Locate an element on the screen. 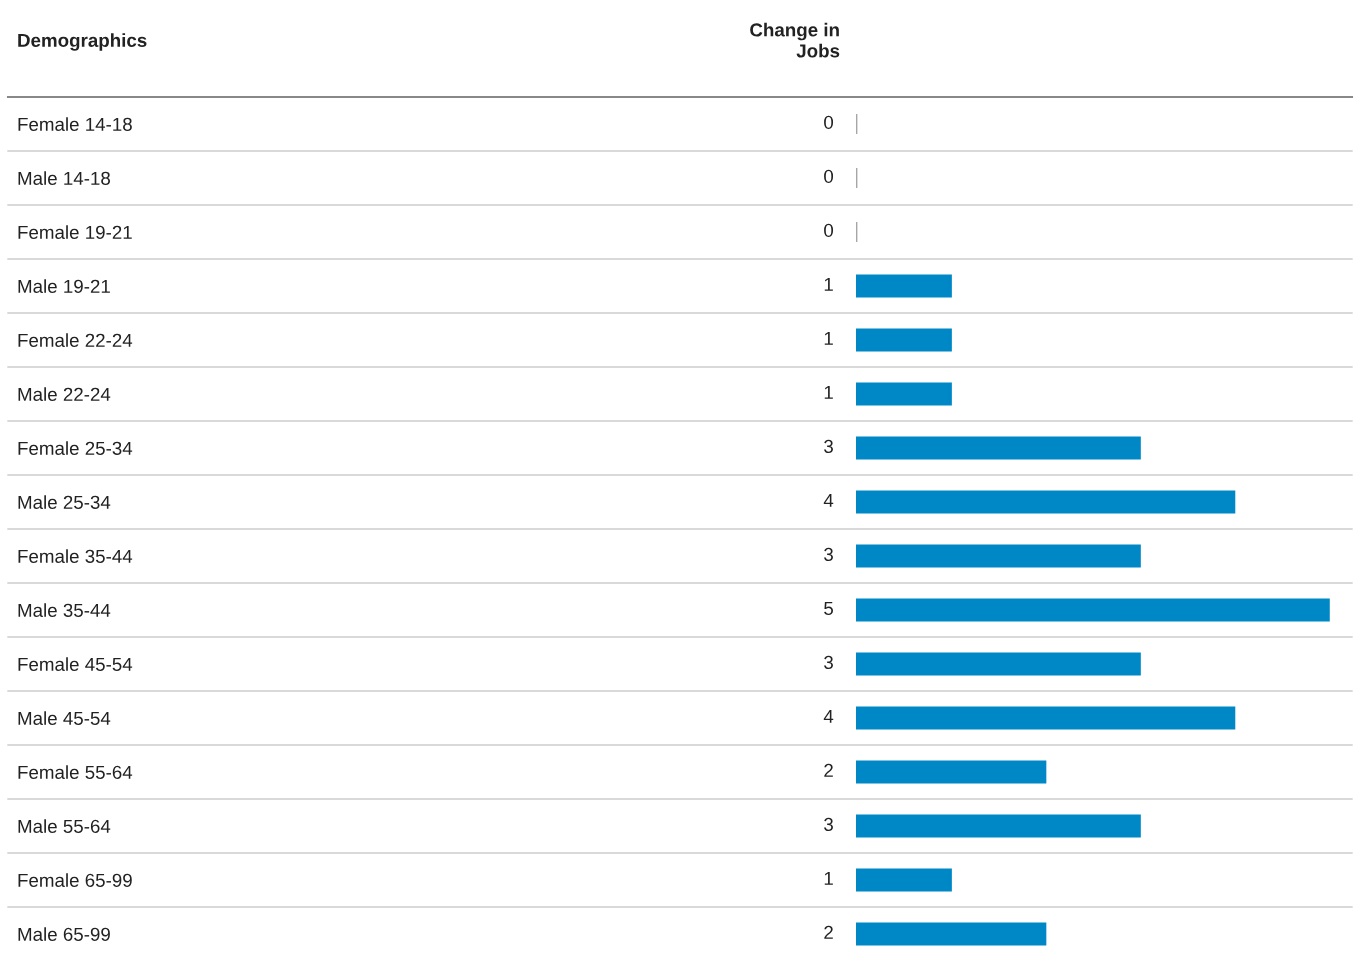 The width and height of the screenshot is (1354, 956). y-axis-title: Demographics is located at coordinates (82, 42).